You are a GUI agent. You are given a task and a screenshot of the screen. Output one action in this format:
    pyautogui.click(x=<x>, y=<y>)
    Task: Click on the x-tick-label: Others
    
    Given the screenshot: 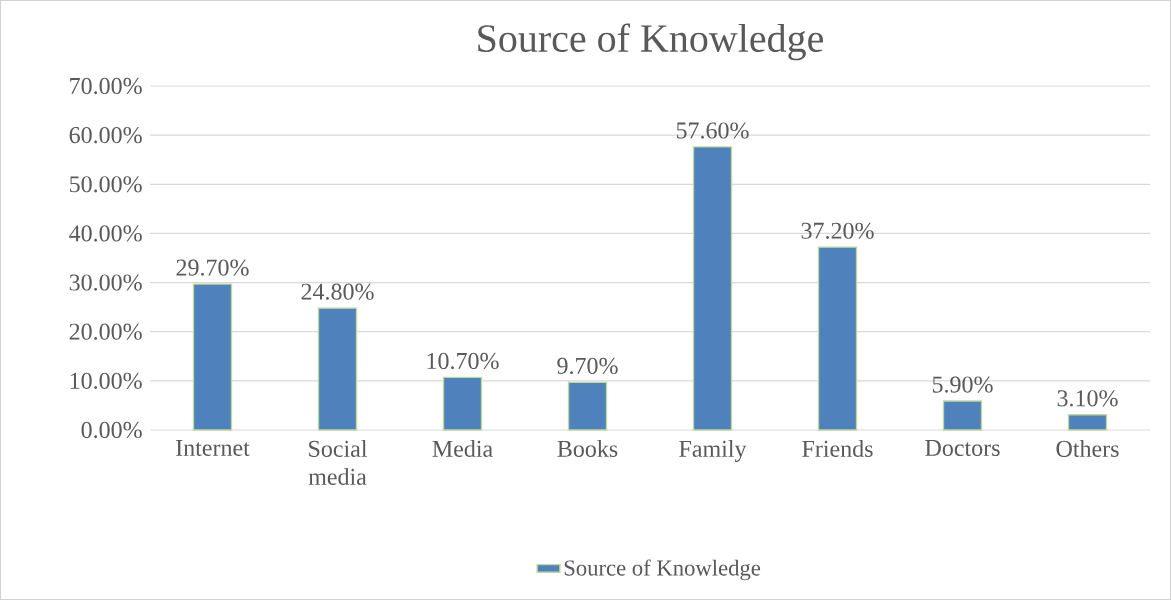 What is the action you would take?
    pyautogui.click(x=1087, y=448)
    